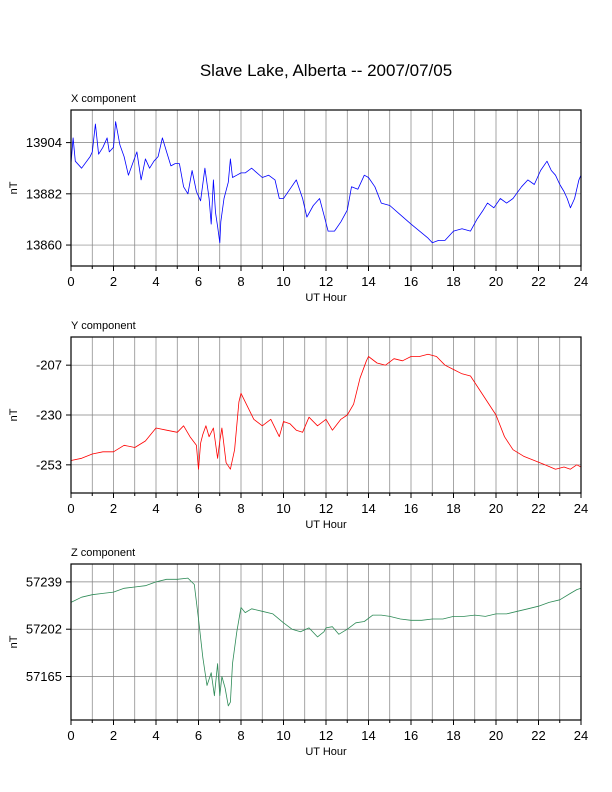 Image resolution: width=612 pixels, height=792 pixels. What do you see at coordinates (44, 142) in the screenshot?
I see `x-y-tick-label: 13904` at bounding box center [44, 142].